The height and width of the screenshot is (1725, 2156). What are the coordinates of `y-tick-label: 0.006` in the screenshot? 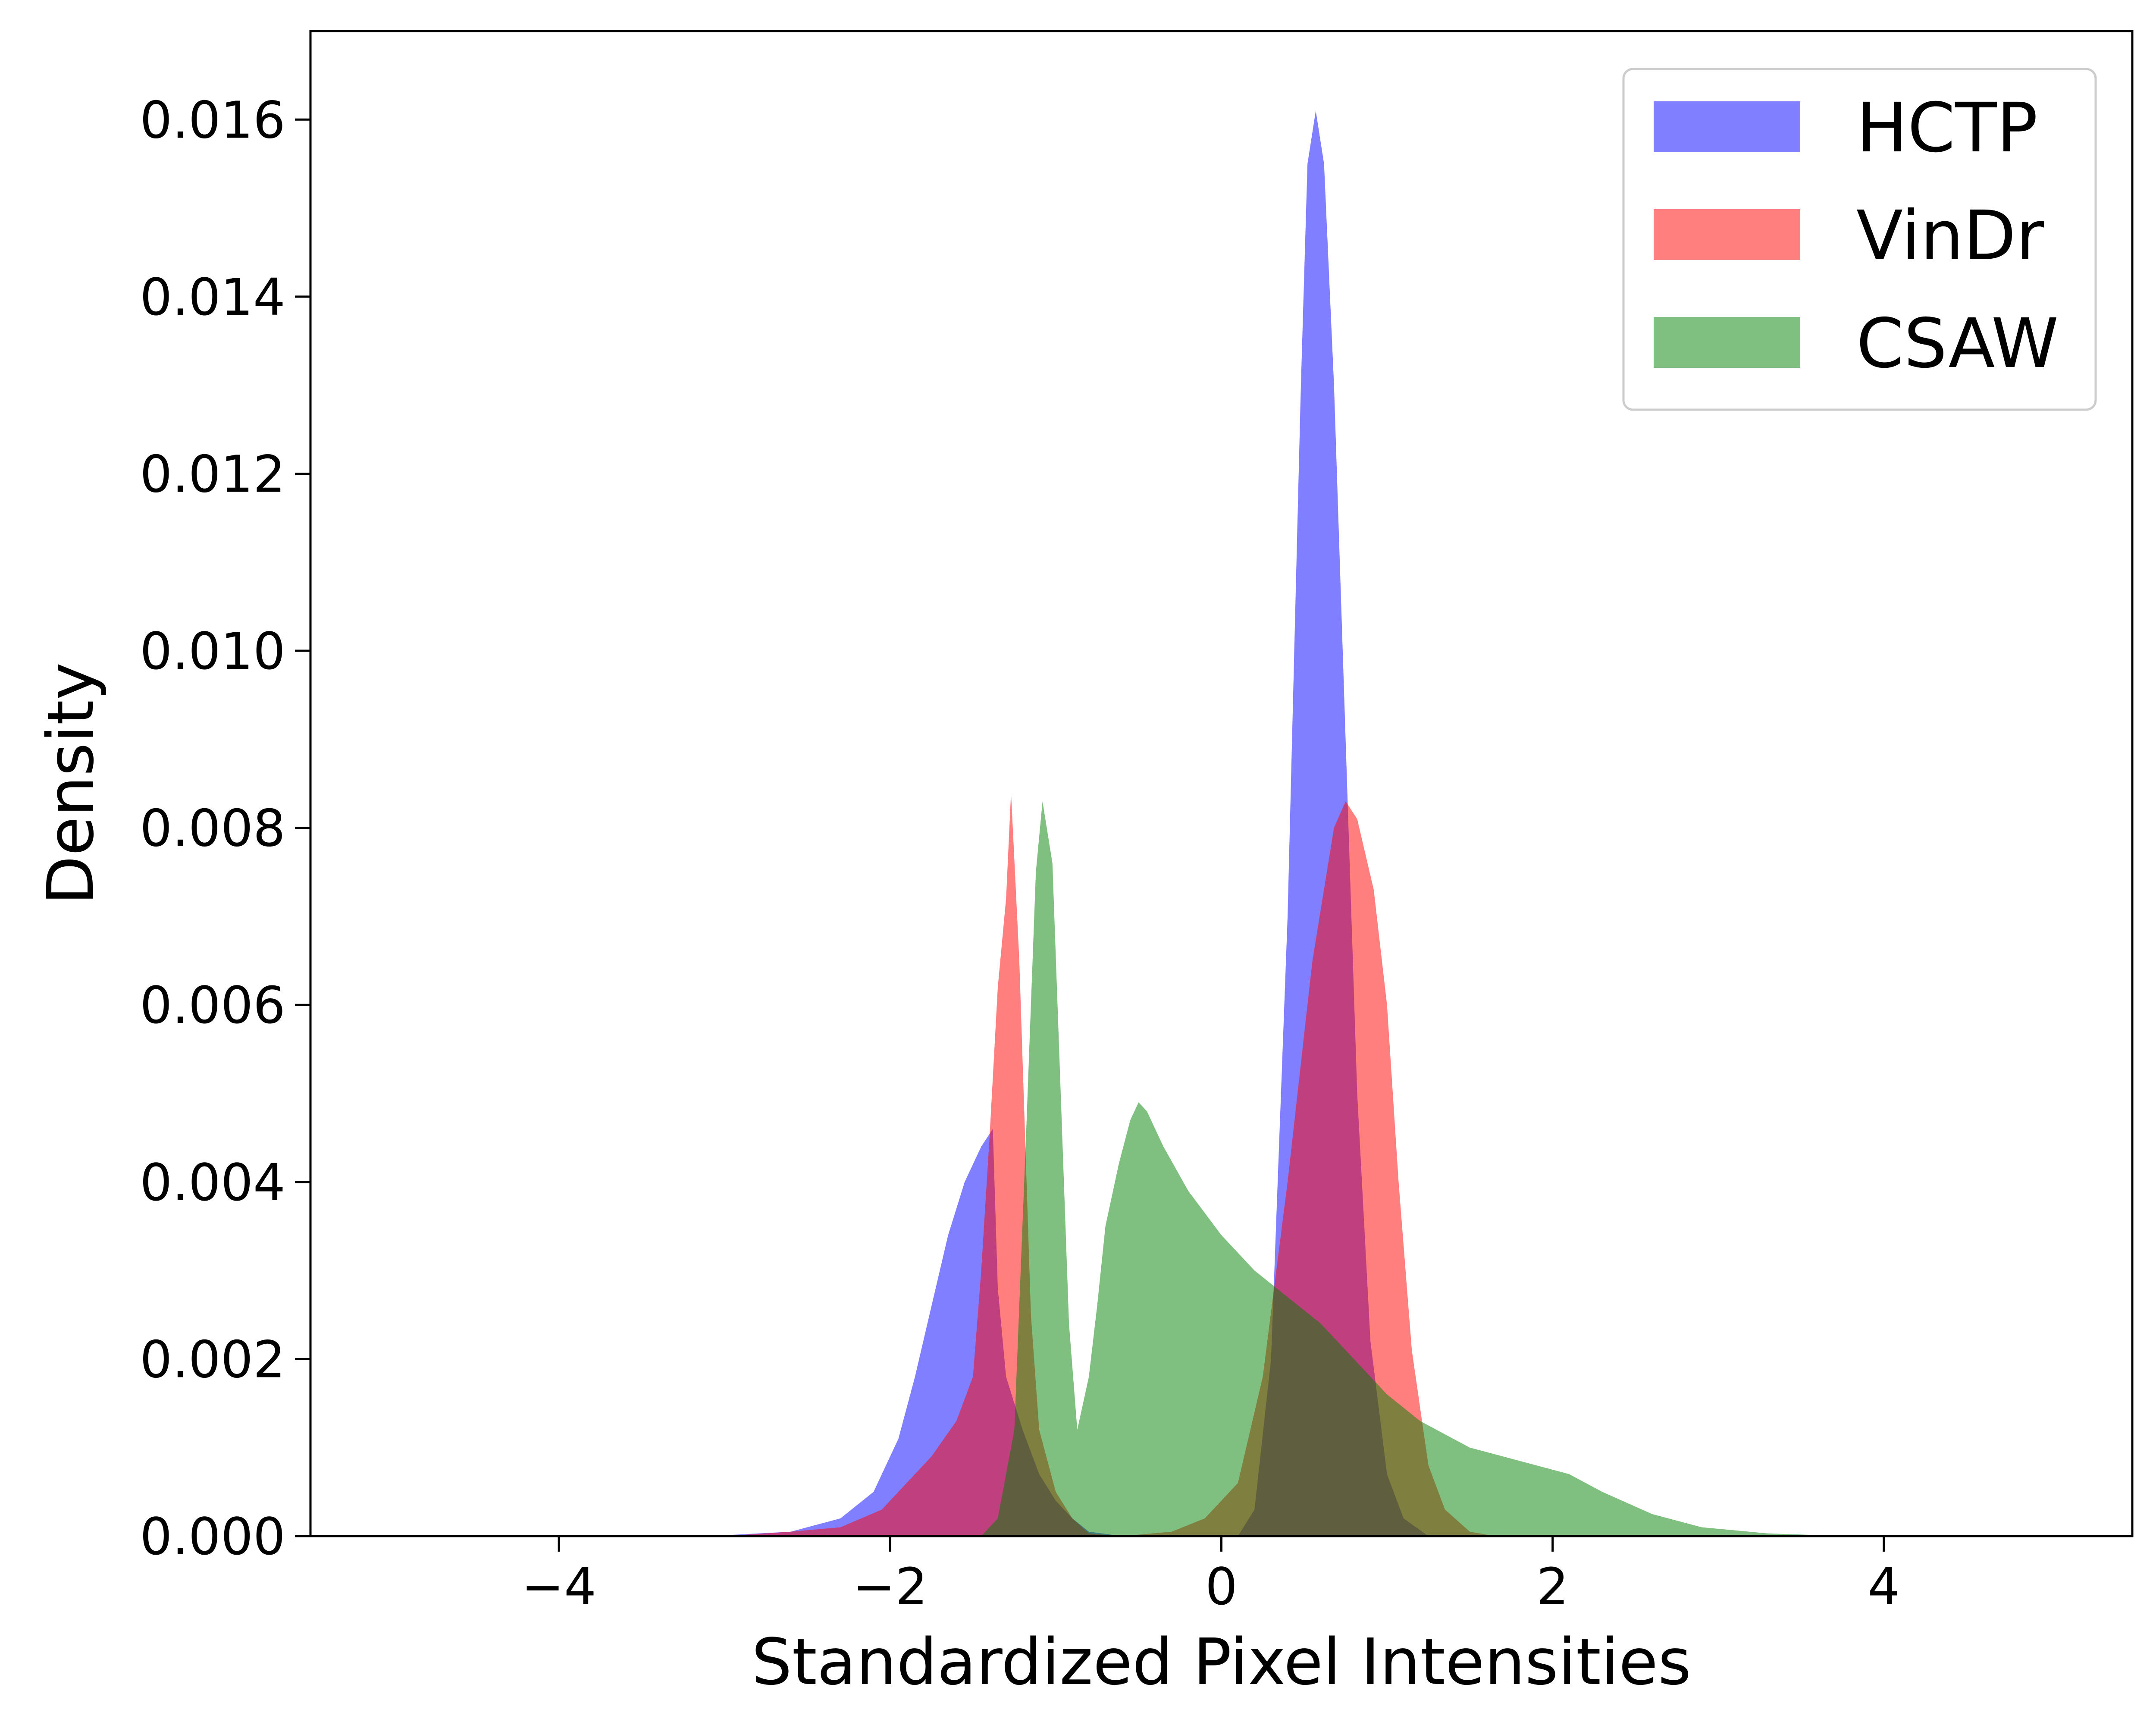 It's located at (212, 1005).